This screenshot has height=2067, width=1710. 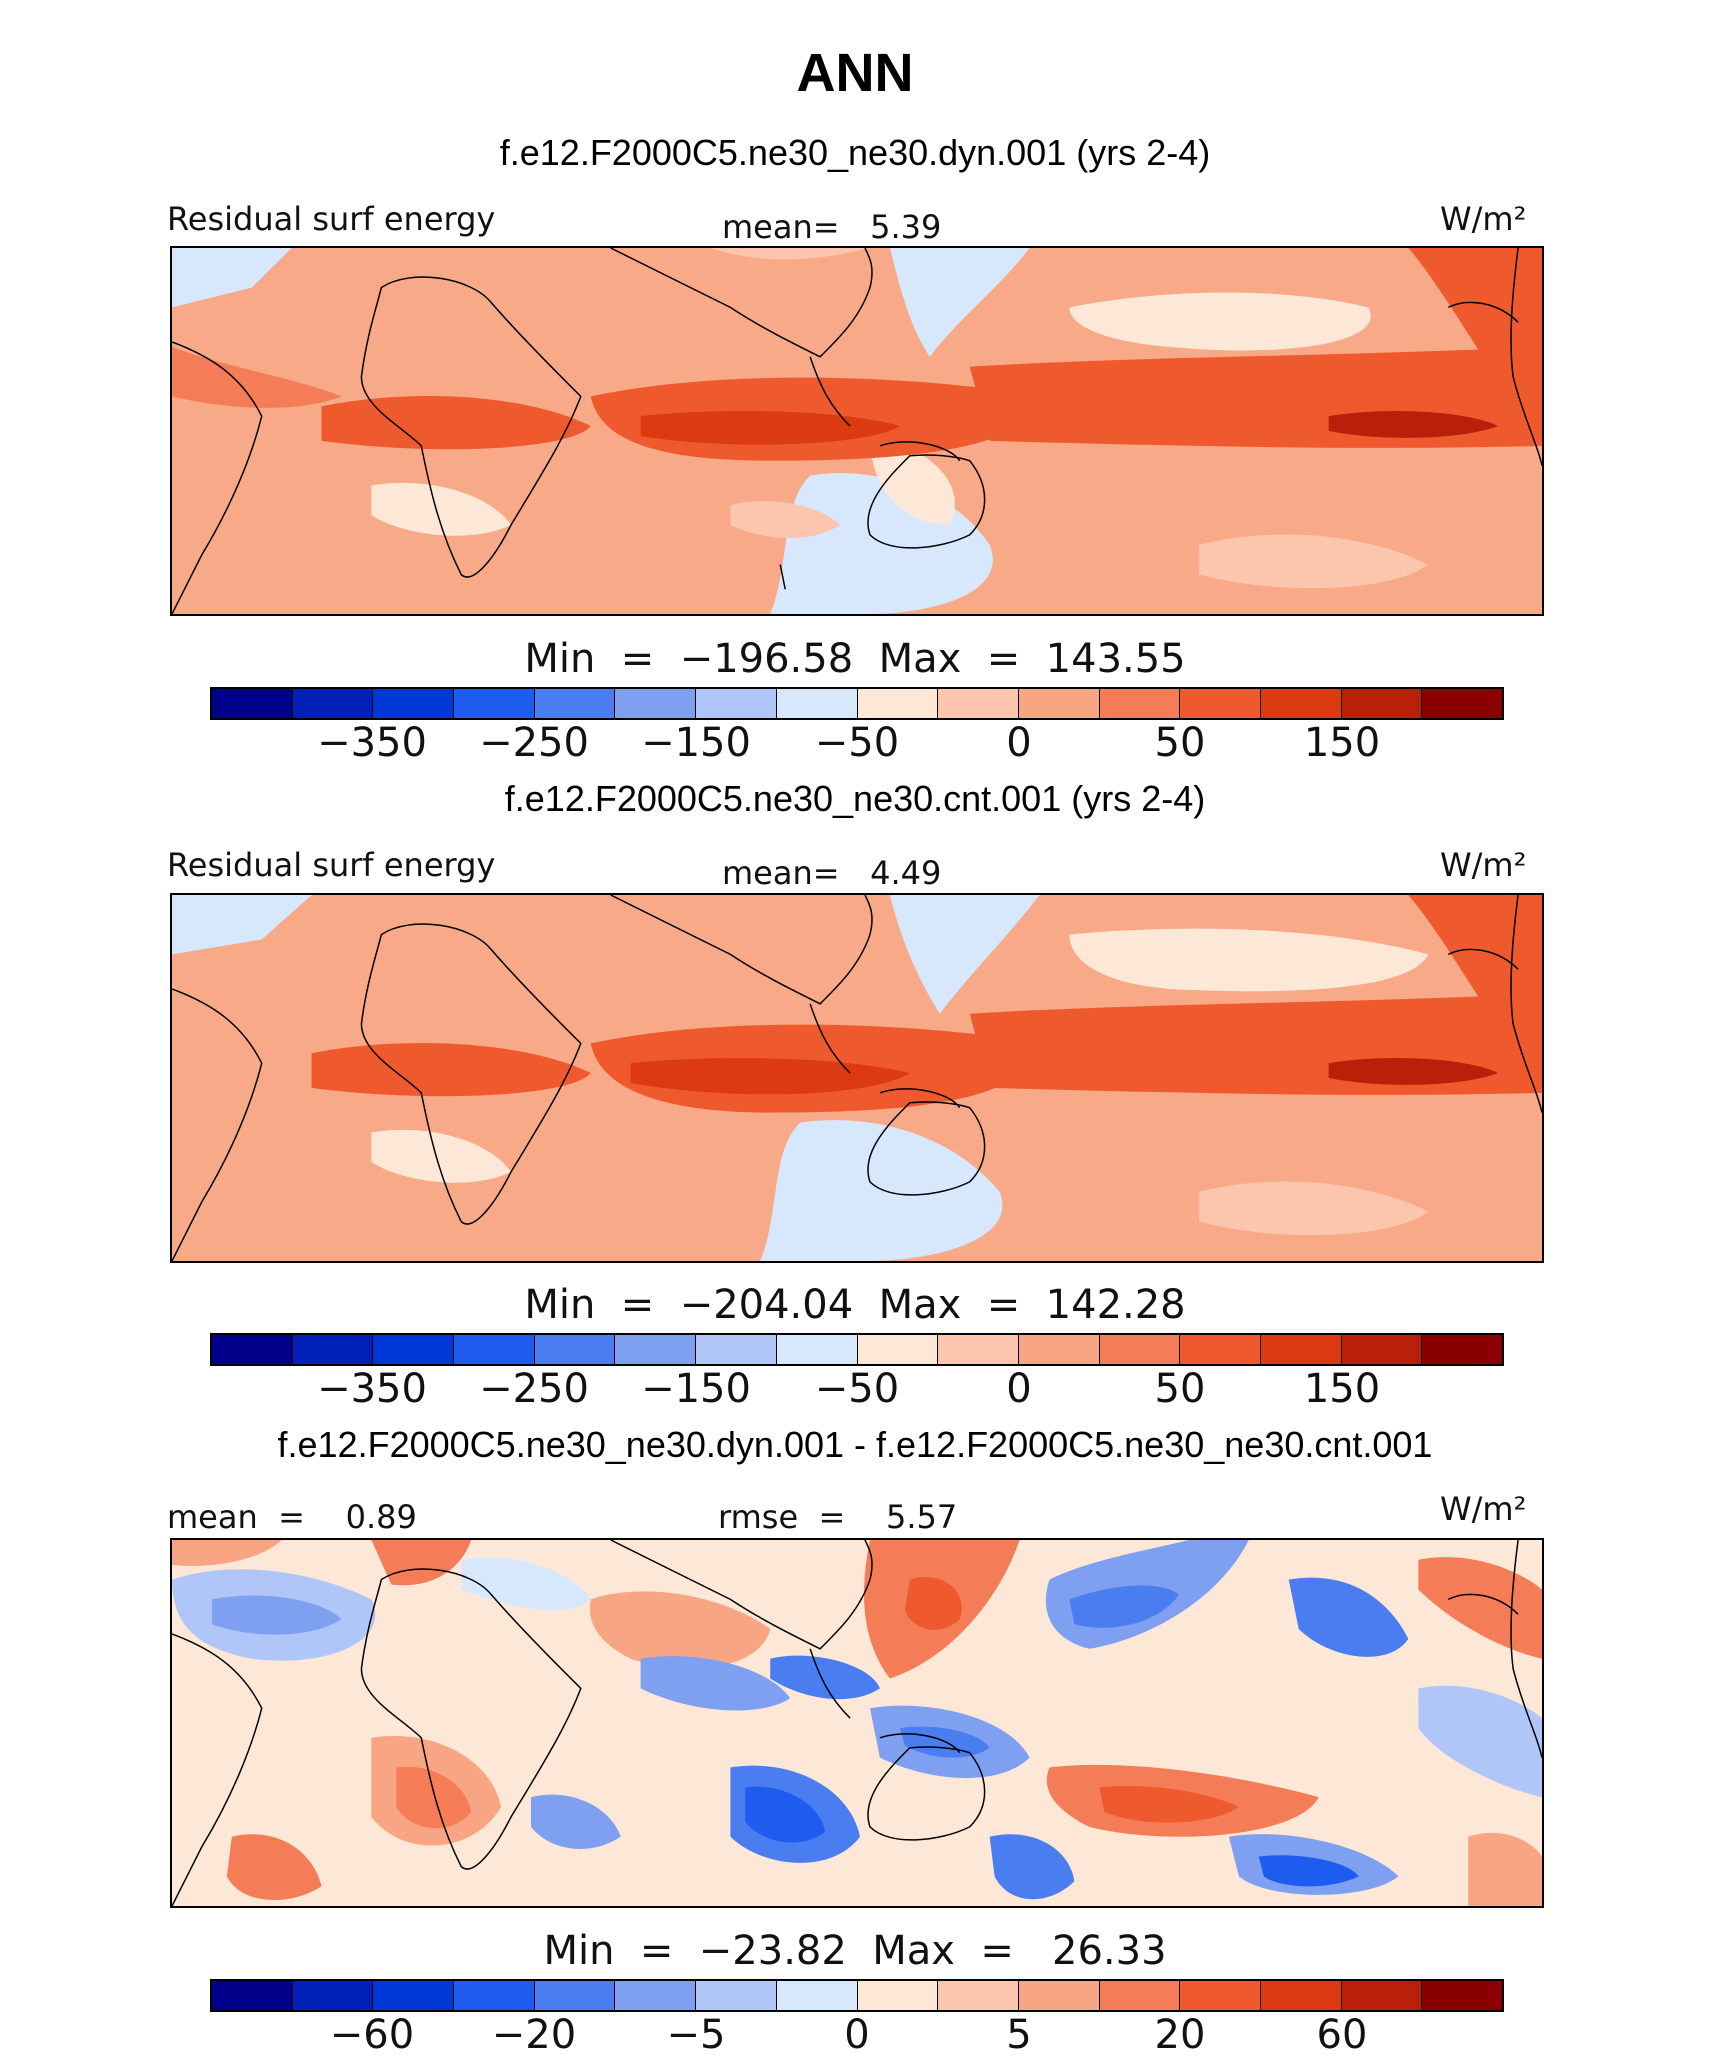 I want to click on panel-1-map, so click(x=857, y=431).